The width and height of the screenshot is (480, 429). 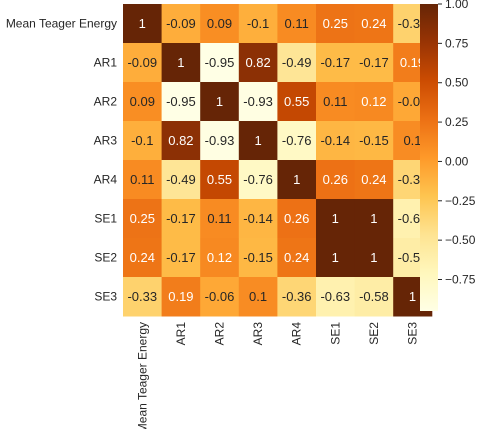 What do you see at coordinates (460, 201) in the screenshot?
I see `colorbar-tick-label: −0.25` at bounding box center [460, 201].